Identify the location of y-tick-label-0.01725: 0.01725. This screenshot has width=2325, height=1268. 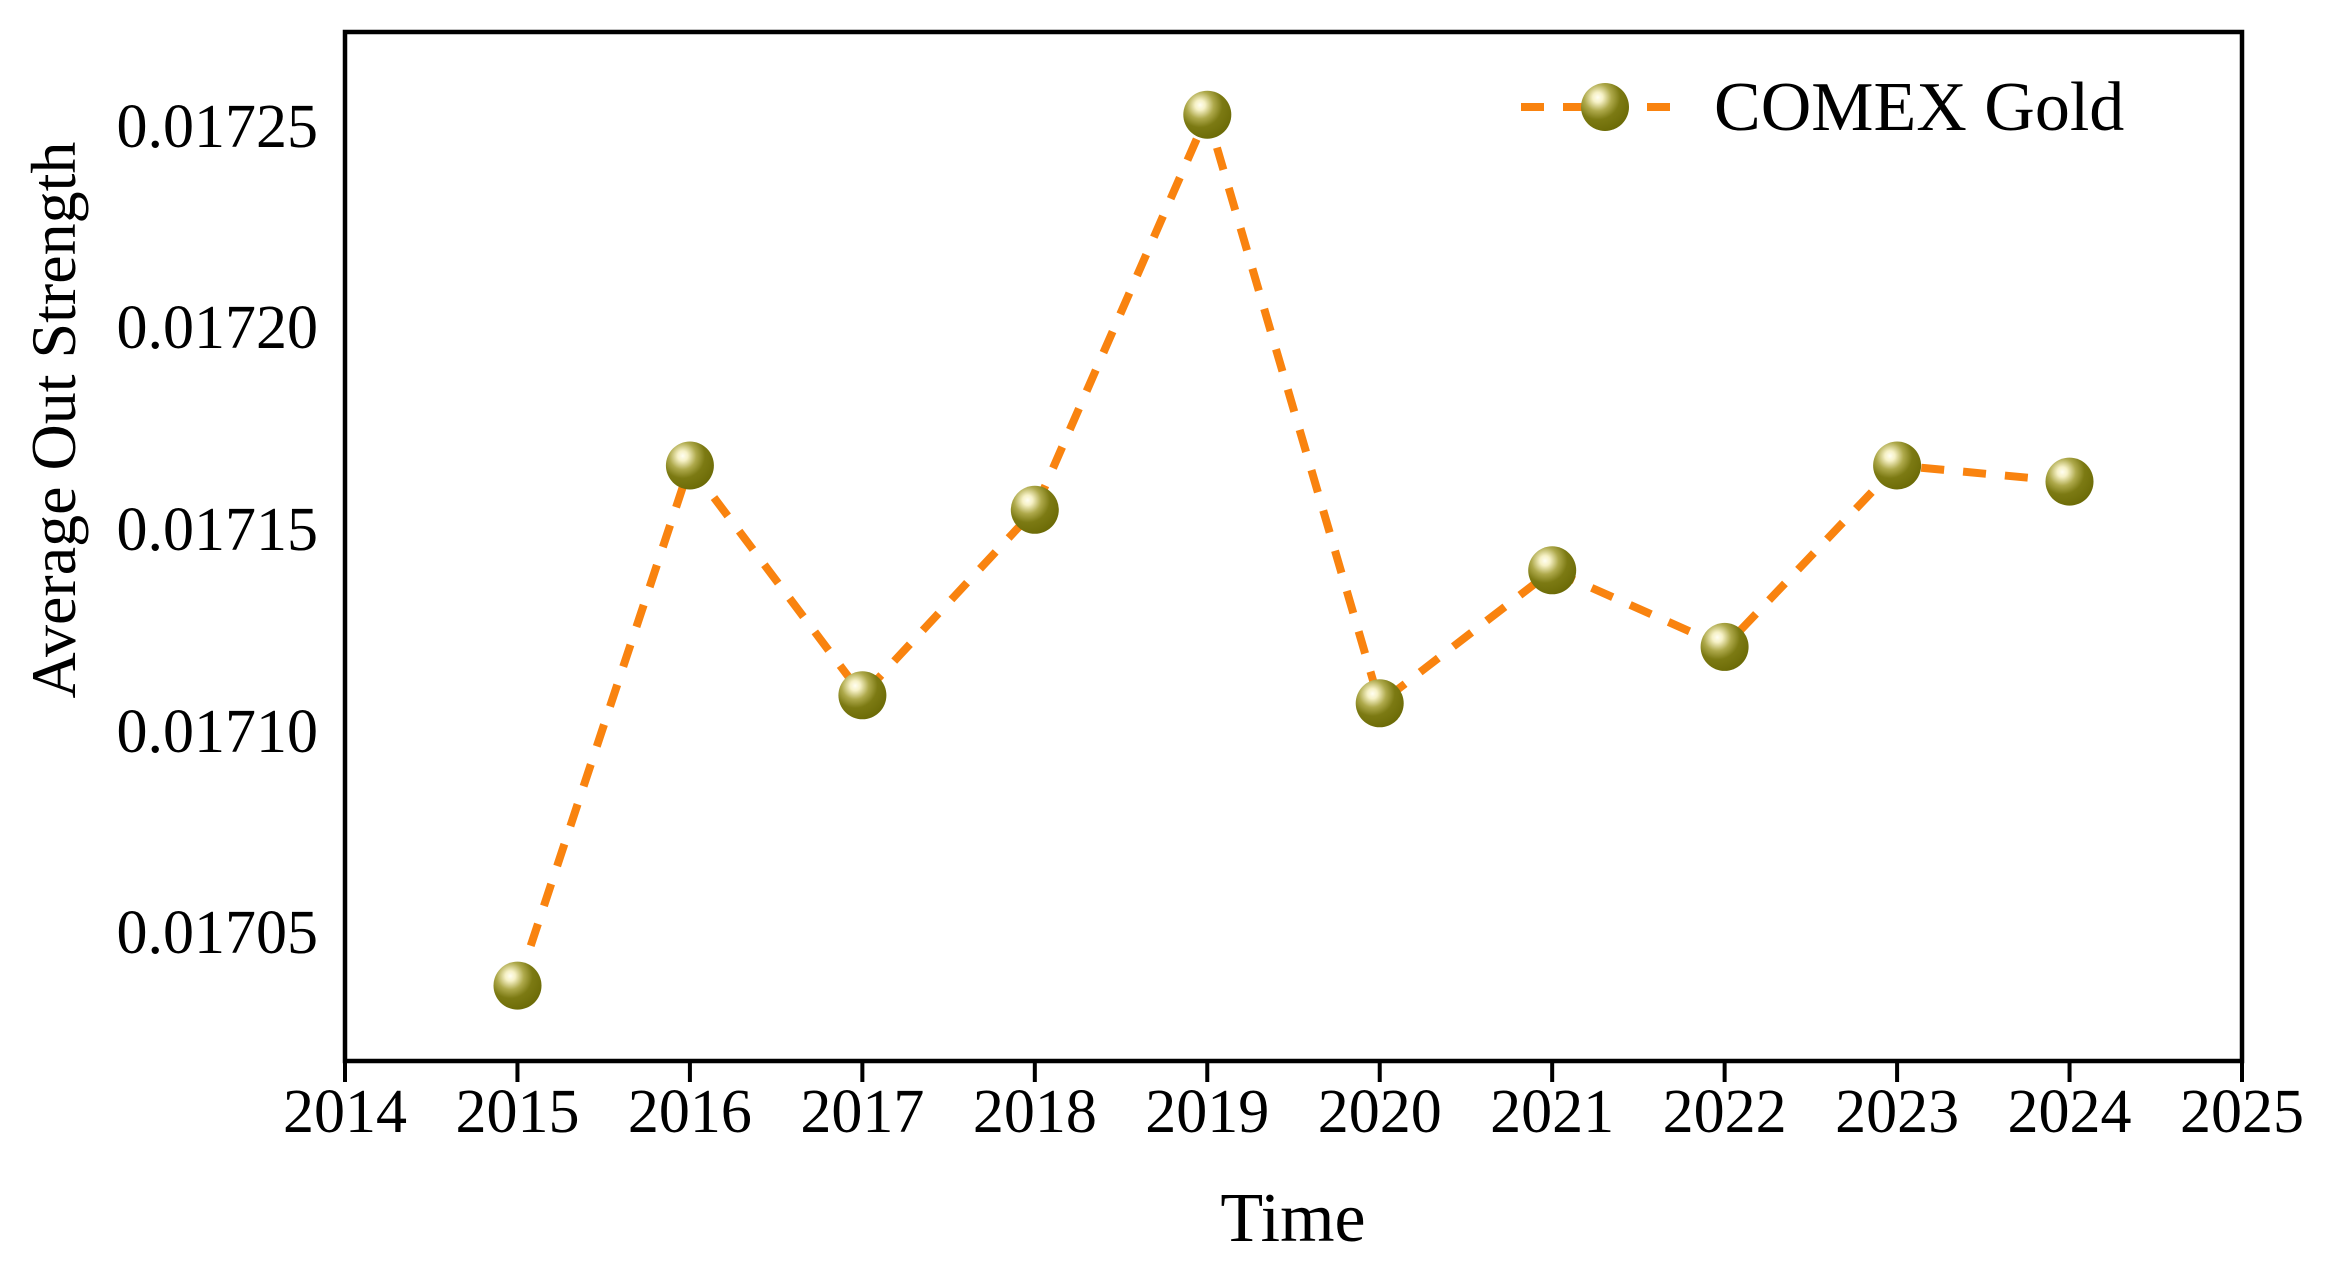
(217, 126).